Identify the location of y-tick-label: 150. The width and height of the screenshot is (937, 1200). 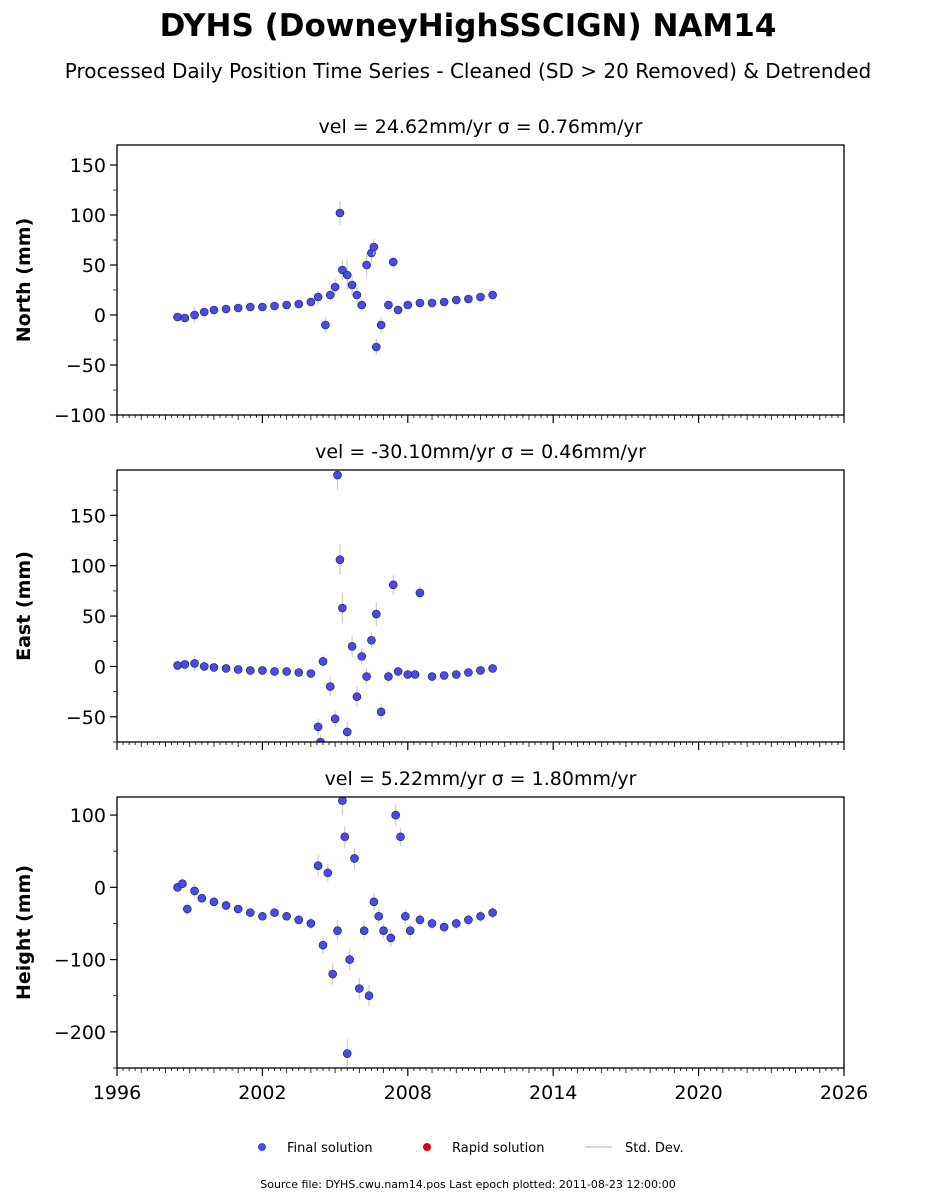
(88, 516).